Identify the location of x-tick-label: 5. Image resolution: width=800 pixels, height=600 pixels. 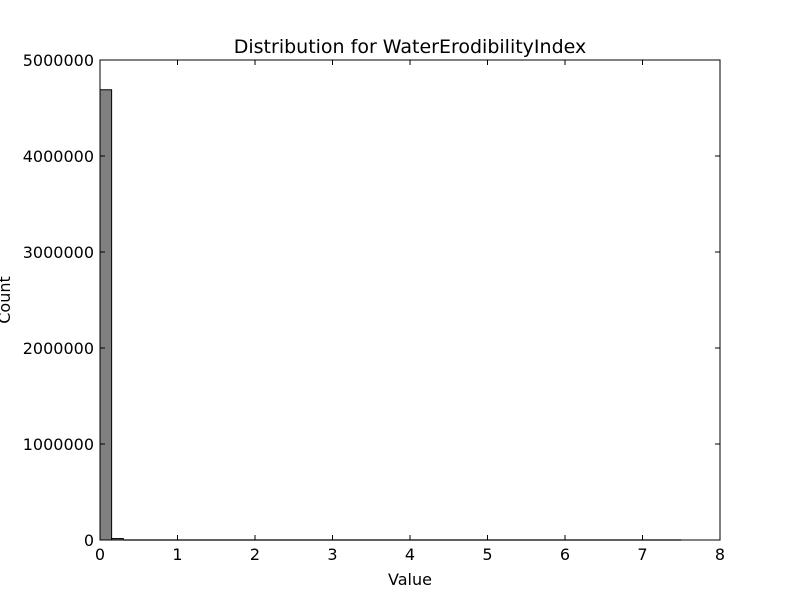
(487, 554).